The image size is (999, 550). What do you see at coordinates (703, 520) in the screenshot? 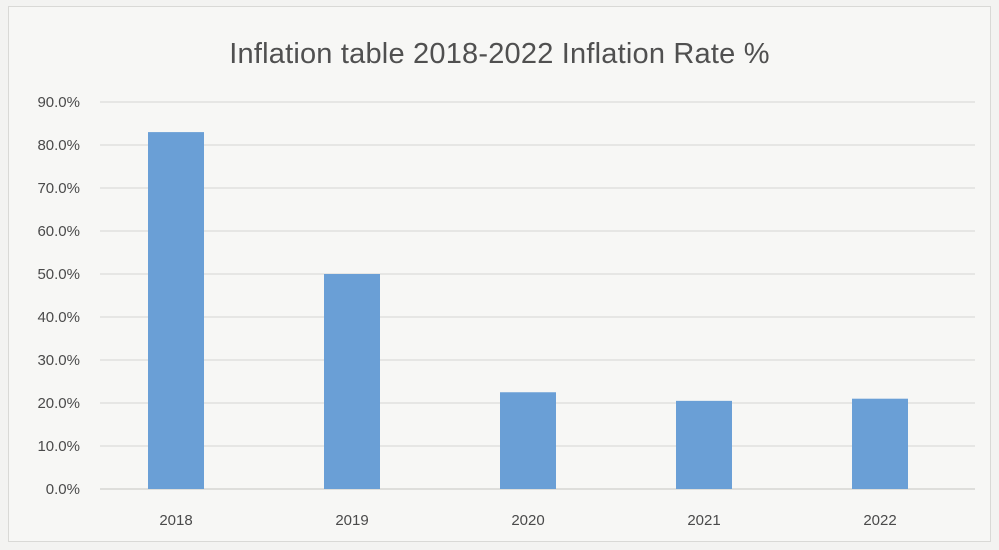
I see `x-tick-label: 2021` at bounding box center [703, 520].